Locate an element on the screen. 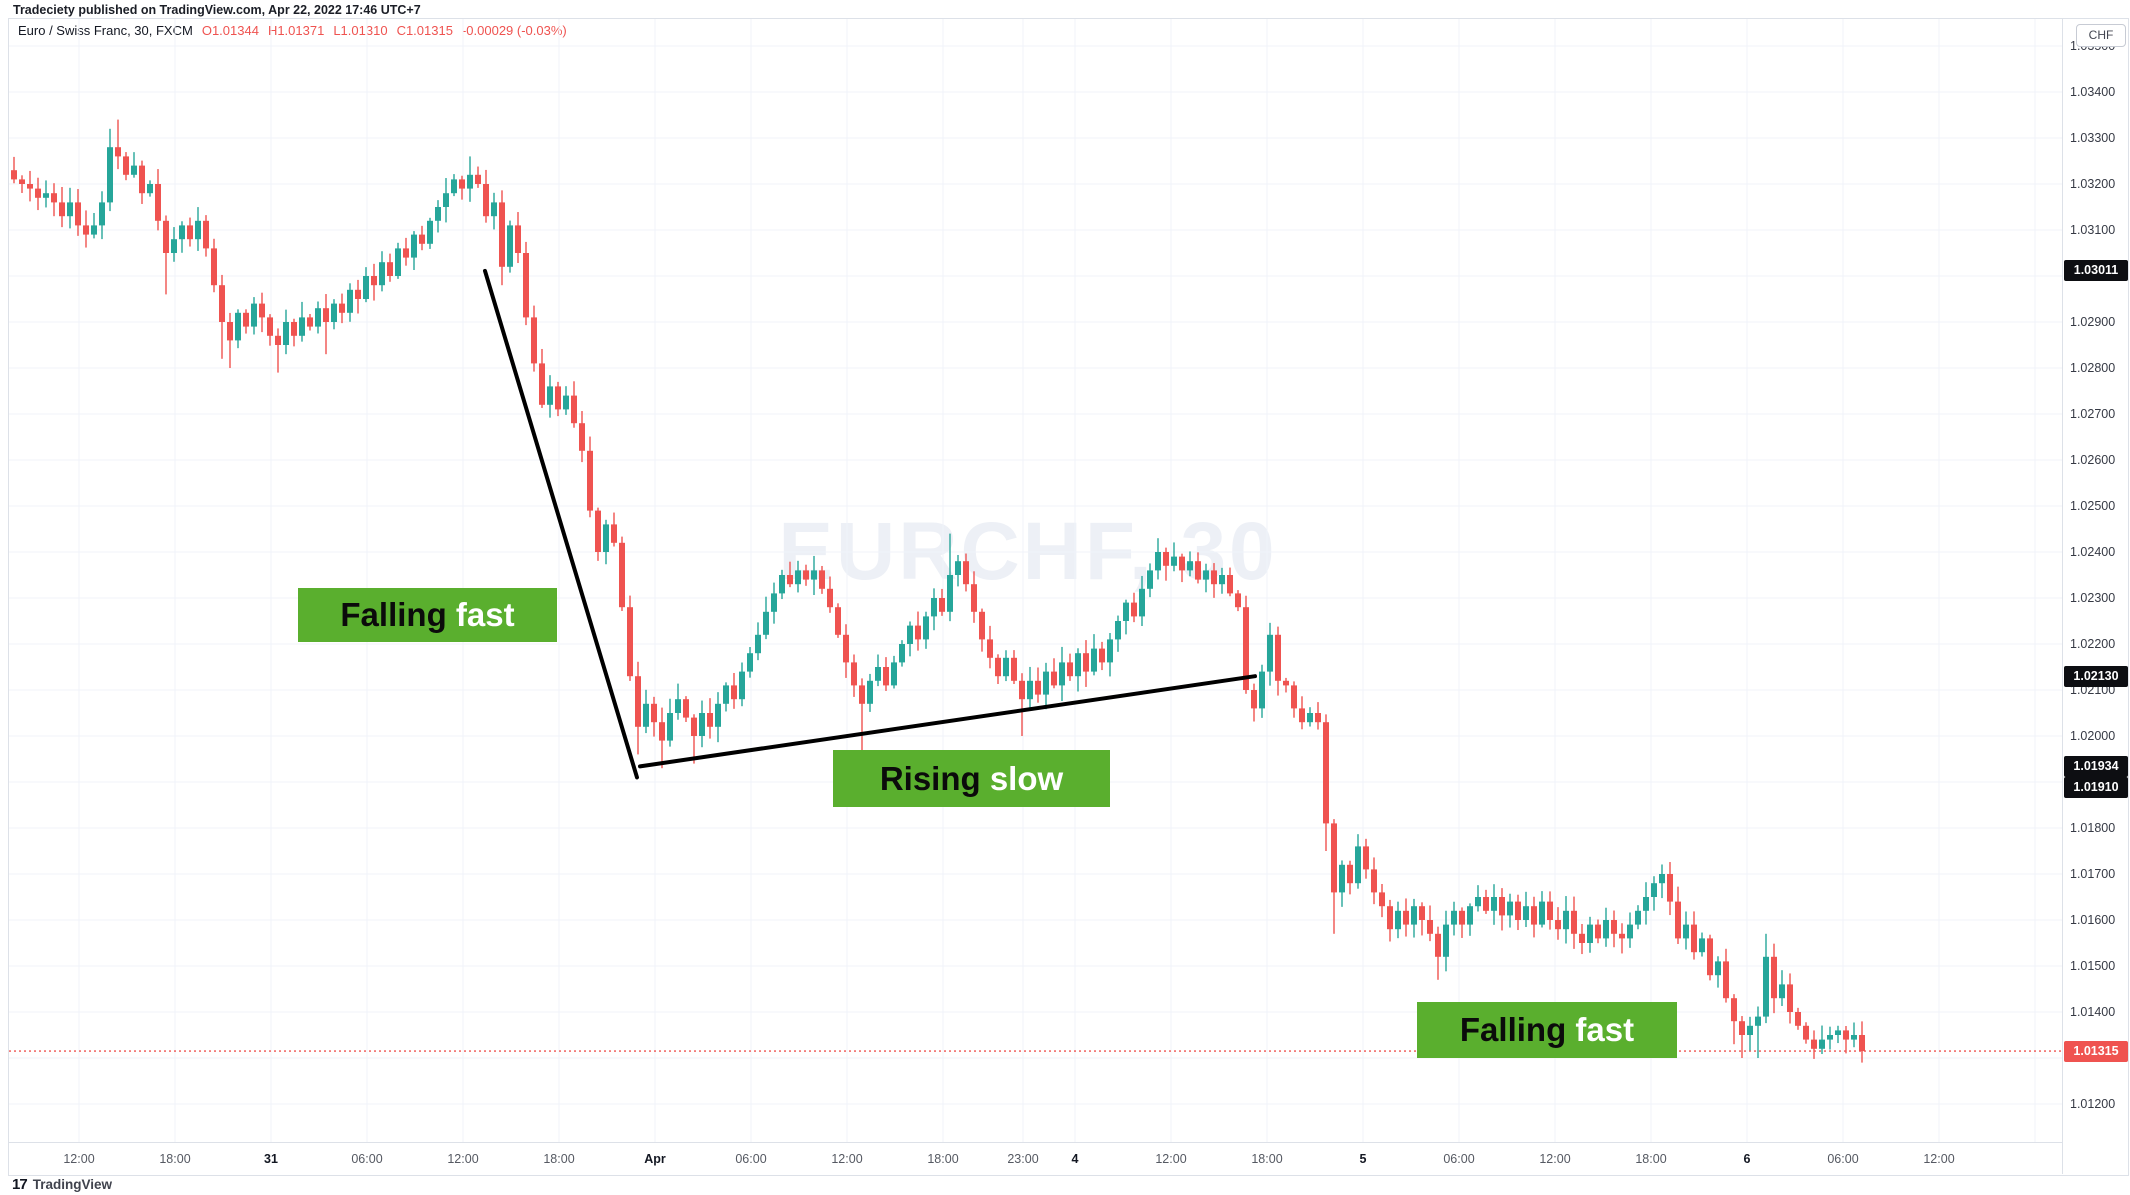  annotation-falling-fast-1: Falling fast is located at coordinates (427, 615).